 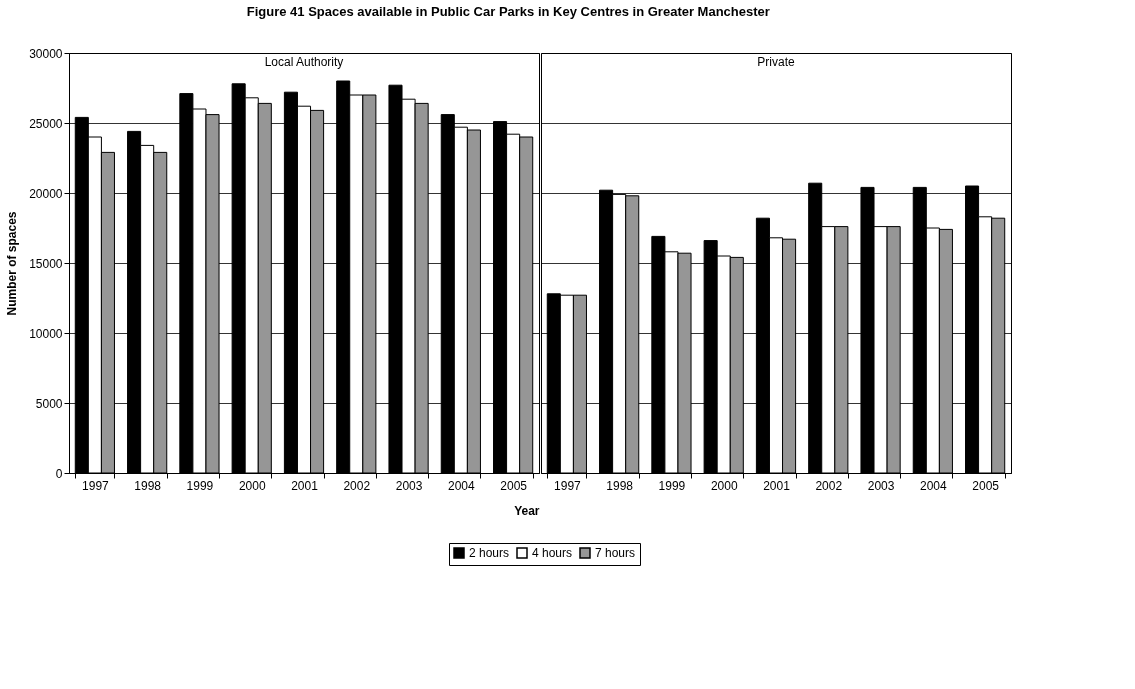 I want to click on y-tick-label: 5000, so click(x=49, y=403).